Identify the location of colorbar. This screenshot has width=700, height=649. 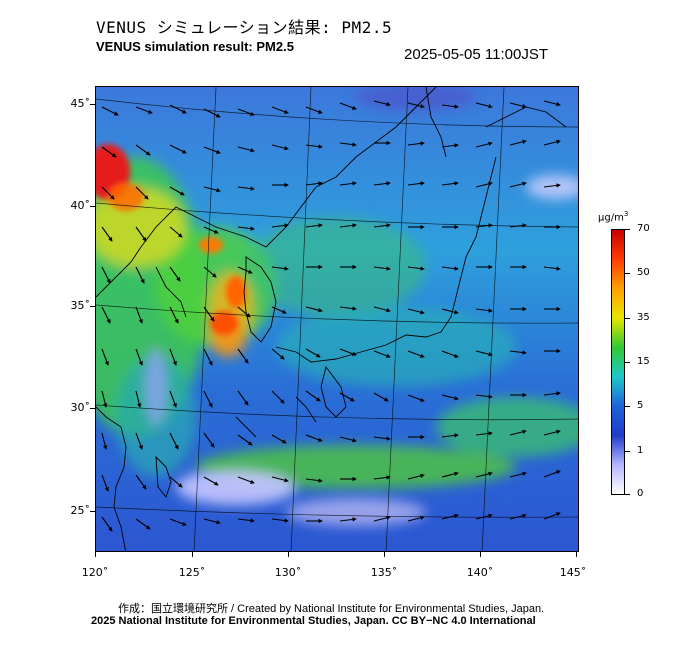
(618, 362).